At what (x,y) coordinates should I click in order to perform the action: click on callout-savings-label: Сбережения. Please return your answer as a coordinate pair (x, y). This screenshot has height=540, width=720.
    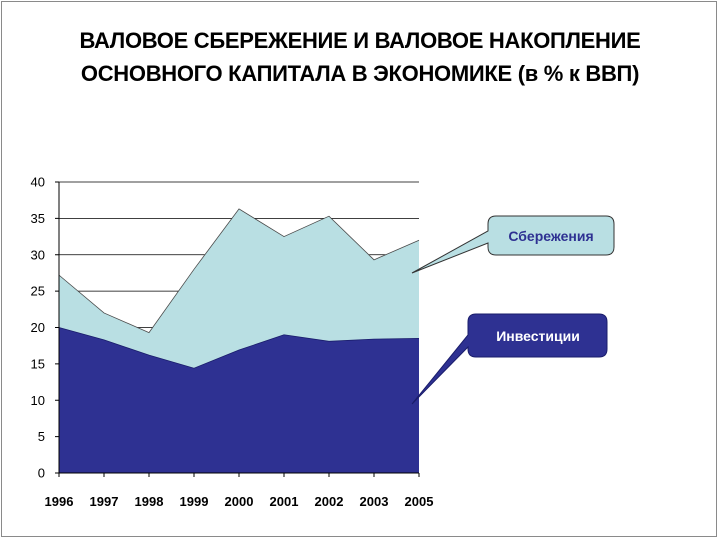
    Looking at the image, I should click on (550, 236).